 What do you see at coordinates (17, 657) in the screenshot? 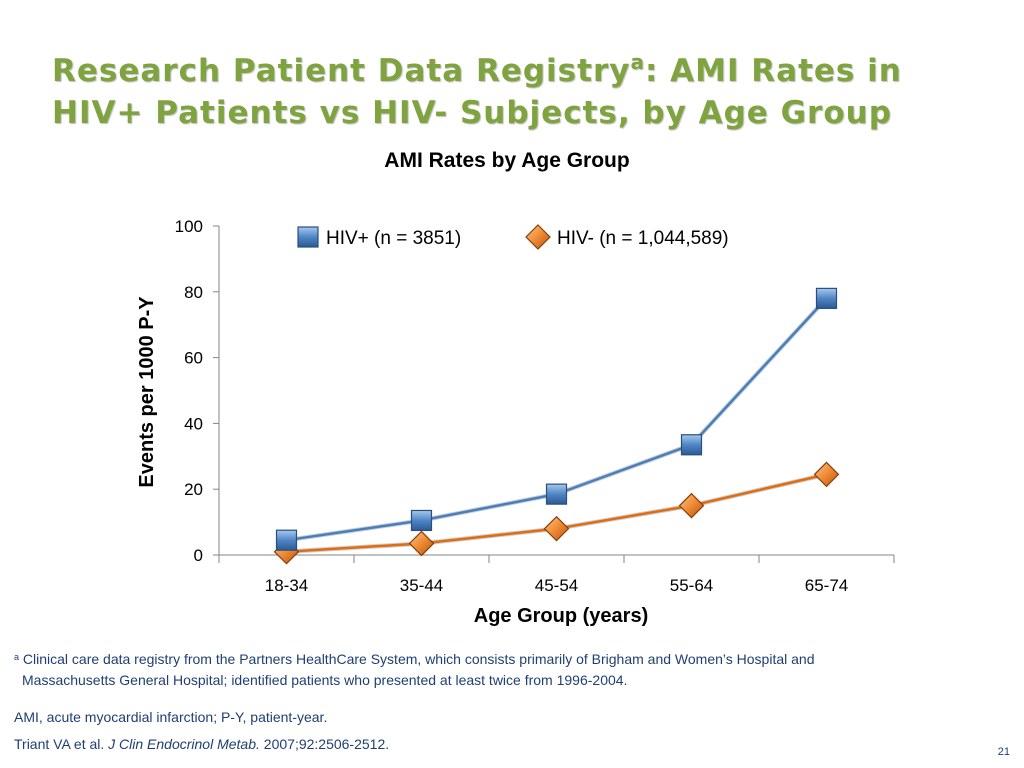
I see `footnote-marker: a` at bounding box center [17, 657].